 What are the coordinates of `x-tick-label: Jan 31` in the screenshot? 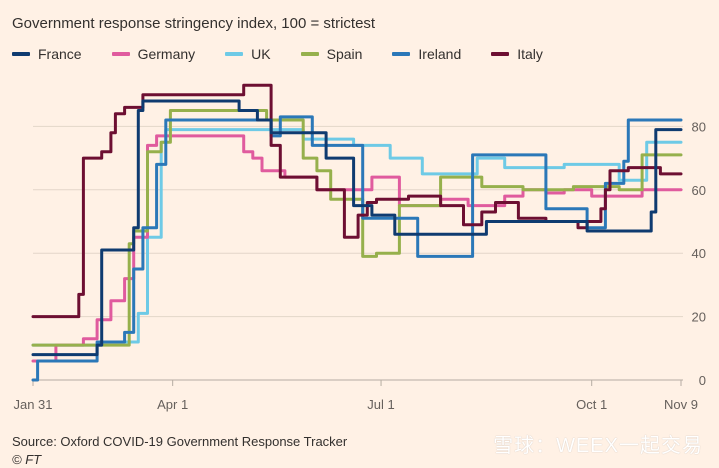 It's located at (32, 404).